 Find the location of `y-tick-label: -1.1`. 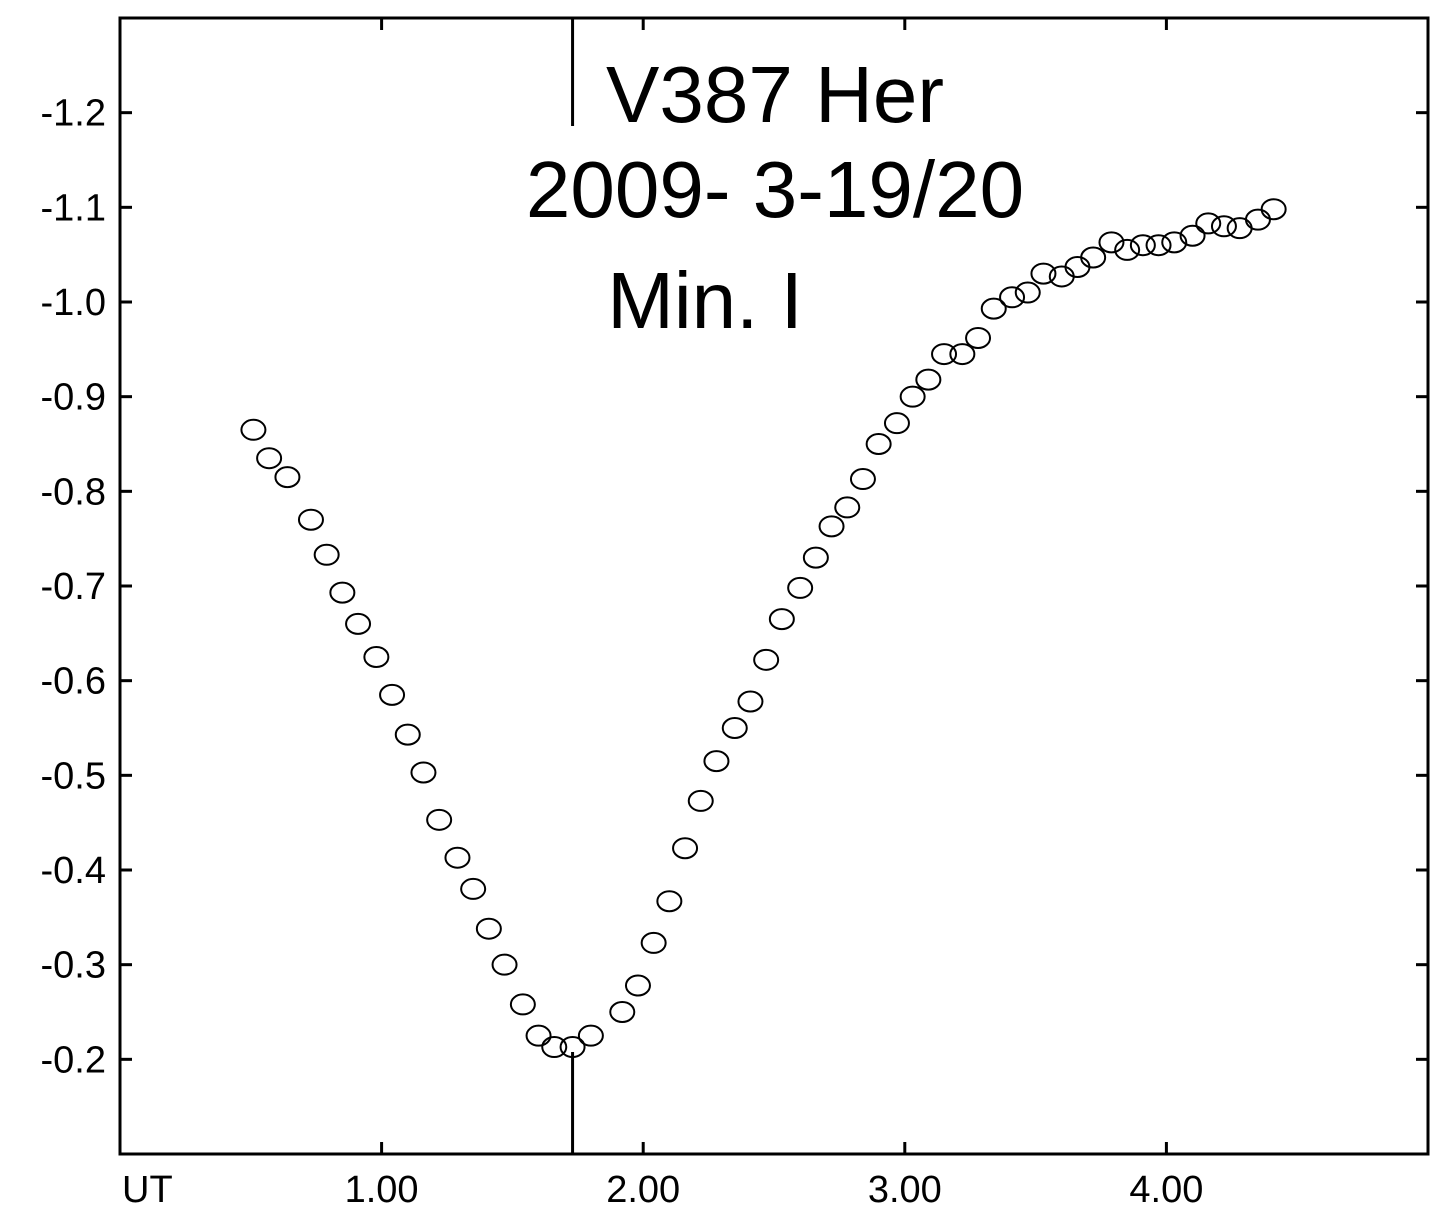

y-tick-label: -1.1 is located at coordinates (73, 208).